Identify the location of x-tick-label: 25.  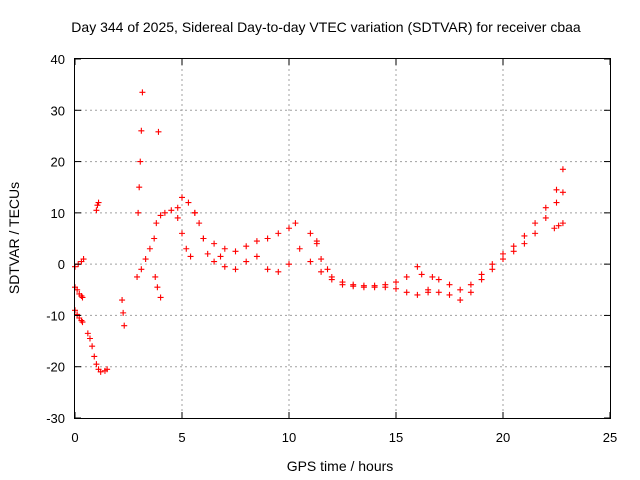
(610, 437).